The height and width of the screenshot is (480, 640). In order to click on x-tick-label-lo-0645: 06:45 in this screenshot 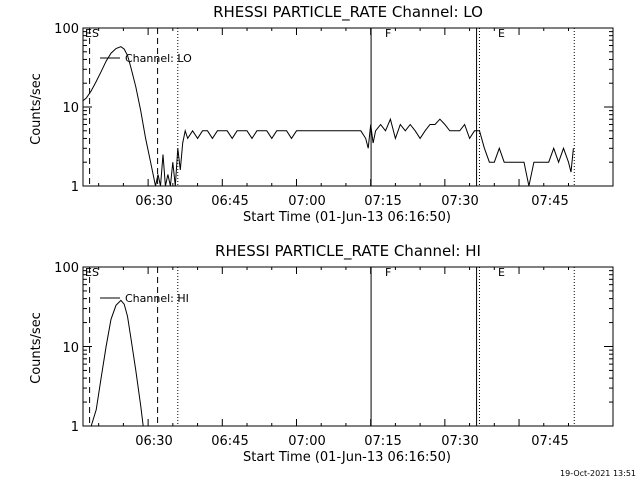, I will do `click(229, 201)`.